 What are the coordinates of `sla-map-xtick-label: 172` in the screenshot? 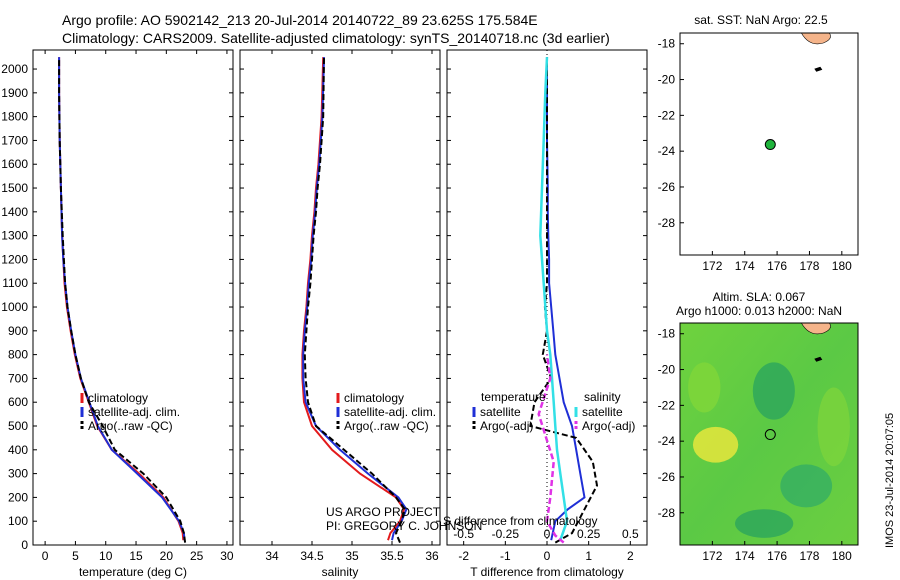 It's located at (712, 556).